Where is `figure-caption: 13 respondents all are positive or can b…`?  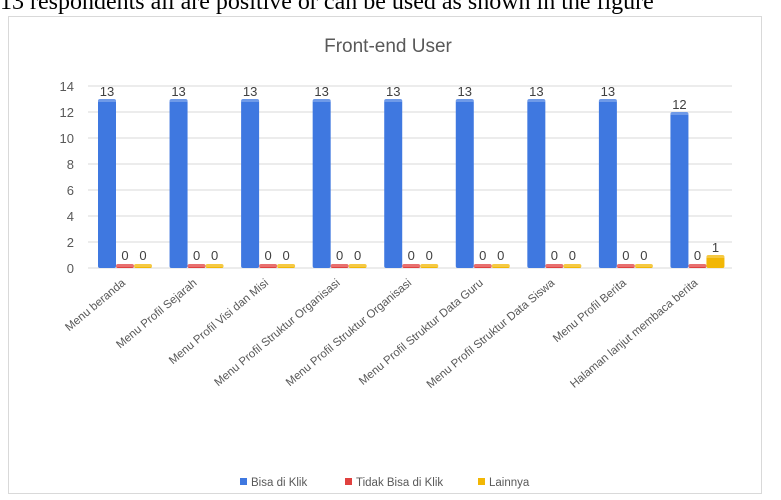
figure-caption: 13 respondents all are positive or can b… is located at coordinates (327, 7).